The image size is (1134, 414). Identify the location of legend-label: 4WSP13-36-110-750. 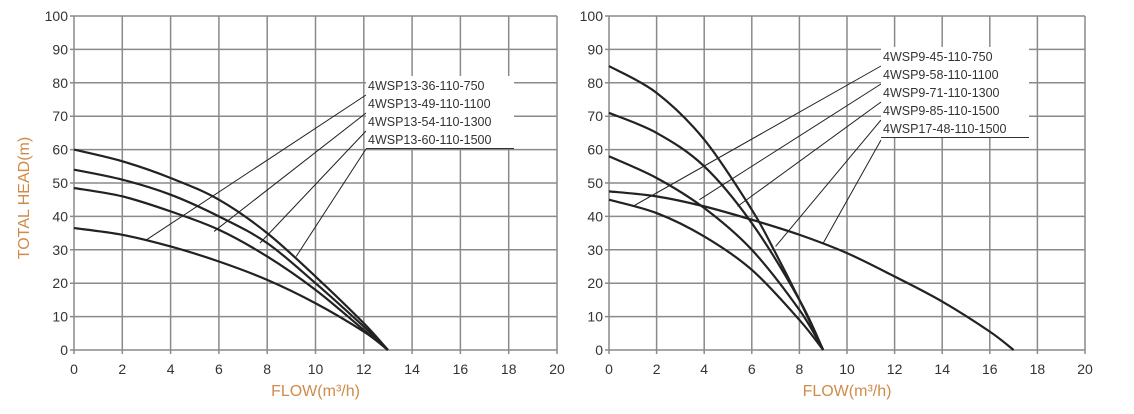
(426, 86).